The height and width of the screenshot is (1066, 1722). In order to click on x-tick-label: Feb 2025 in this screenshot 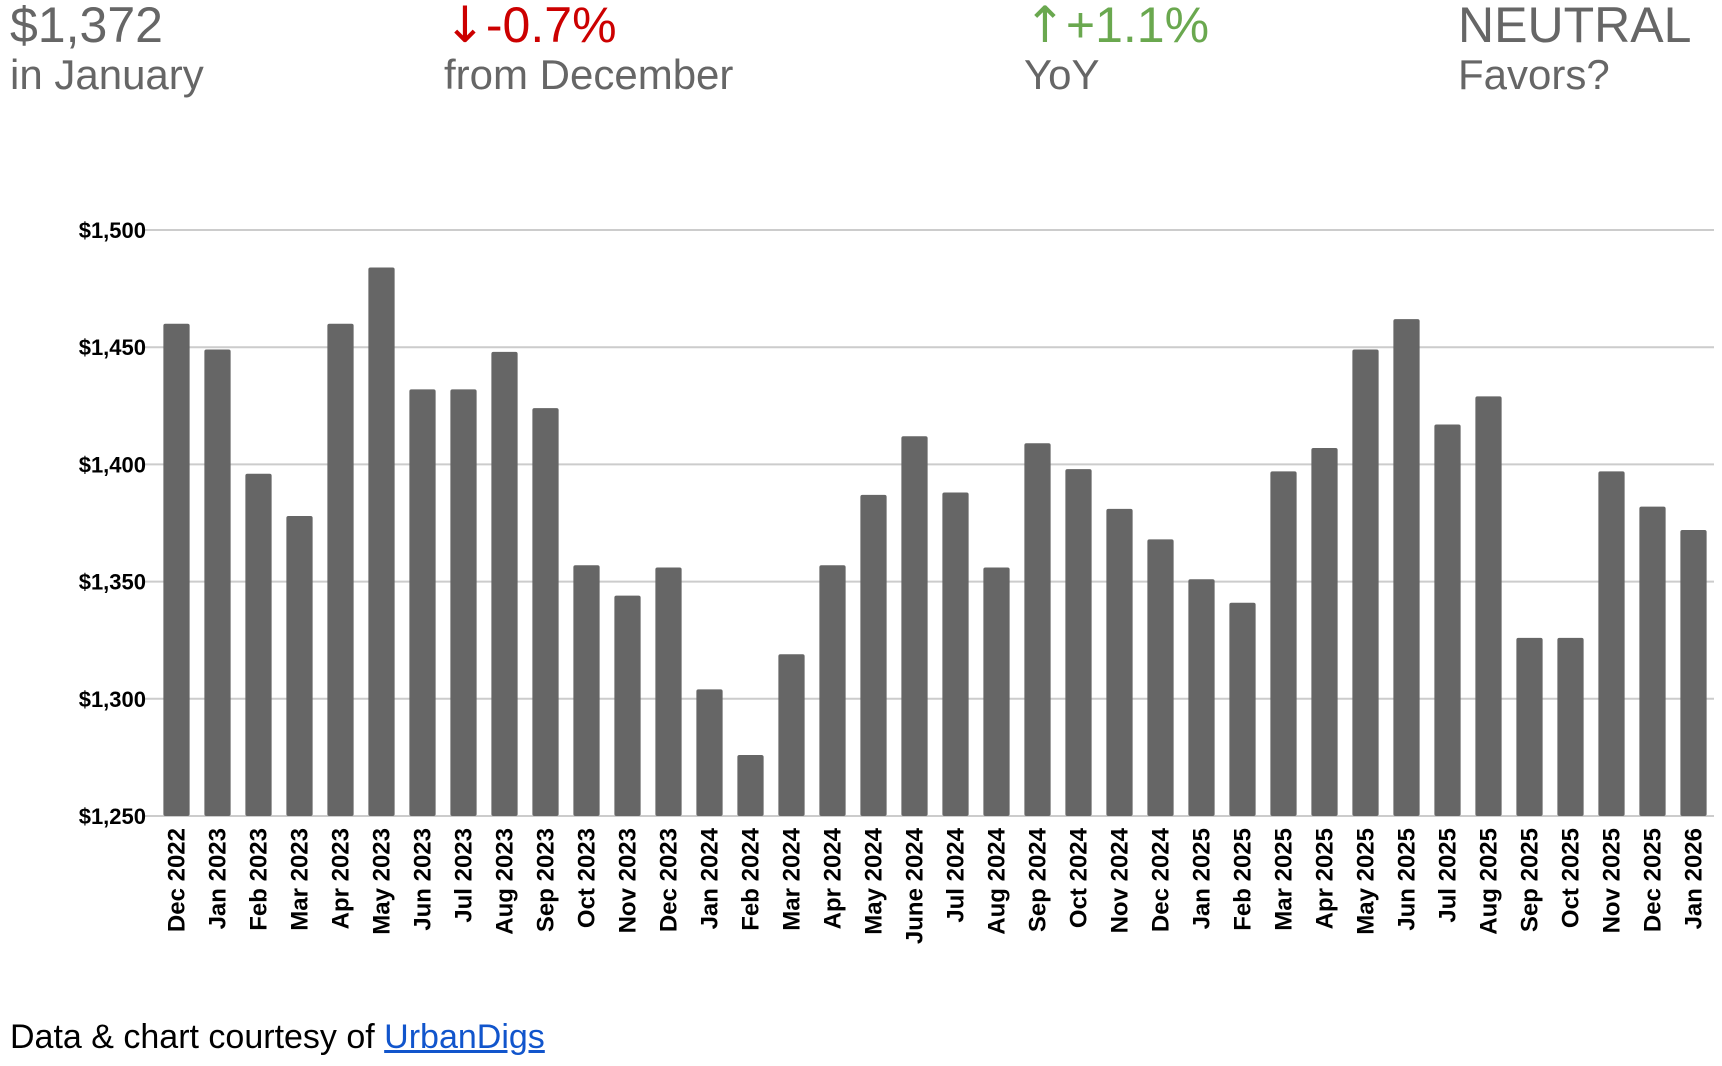, I will do `click(1243, 879)`.